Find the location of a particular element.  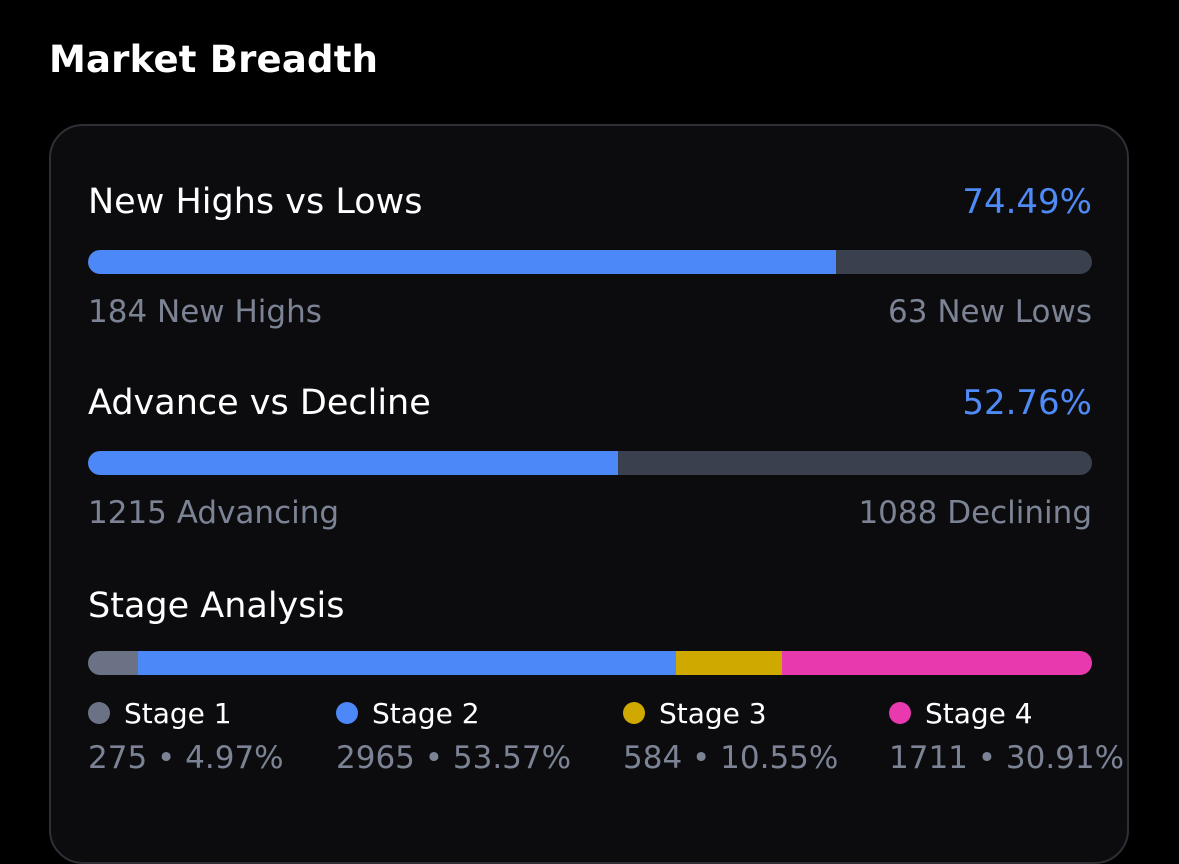

new-highs-count: 184 New Highs is located at coordinates (205, 312).